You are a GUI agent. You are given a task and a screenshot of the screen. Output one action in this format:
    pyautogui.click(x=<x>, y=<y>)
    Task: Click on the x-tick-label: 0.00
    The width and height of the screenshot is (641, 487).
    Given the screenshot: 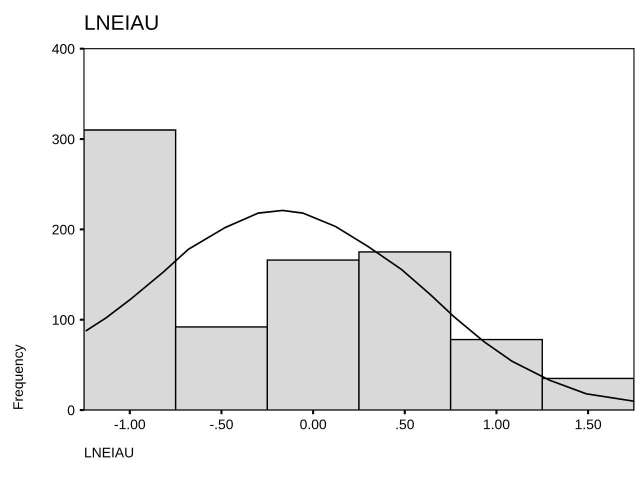 What is the action you would take?
    pyautogui.click(x=313, y=424)
    